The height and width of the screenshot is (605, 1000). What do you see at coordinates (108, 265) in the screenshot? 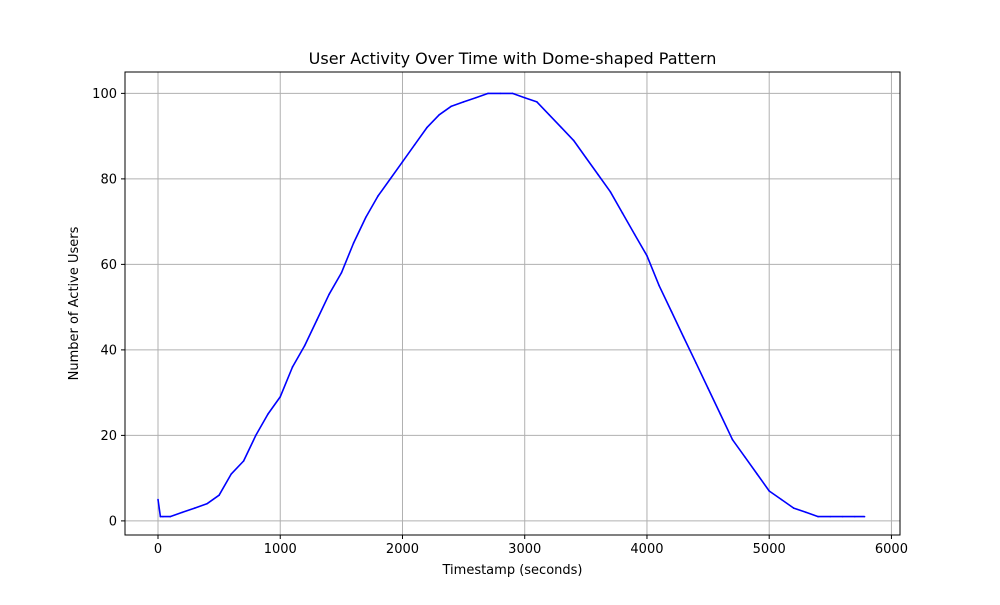
I see `y-tick-label: 60` at bounding box center [108, 265].